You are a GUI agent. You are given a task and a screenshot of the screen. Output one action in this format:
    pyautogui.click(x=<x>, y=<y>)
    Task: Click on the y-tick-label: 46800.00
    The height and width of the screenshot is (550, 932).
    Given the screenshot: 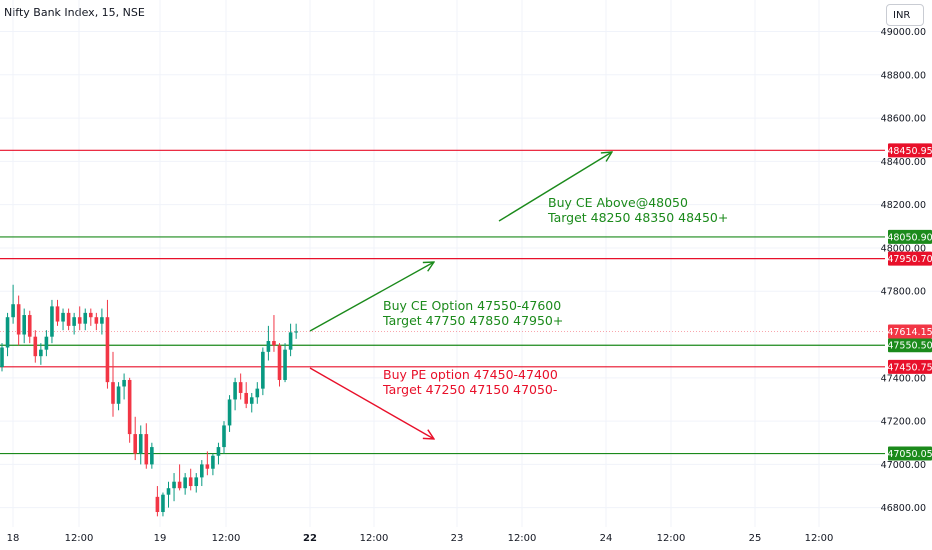 What is the action you would take?
    pyautogui.click(x=903, y=508)
    